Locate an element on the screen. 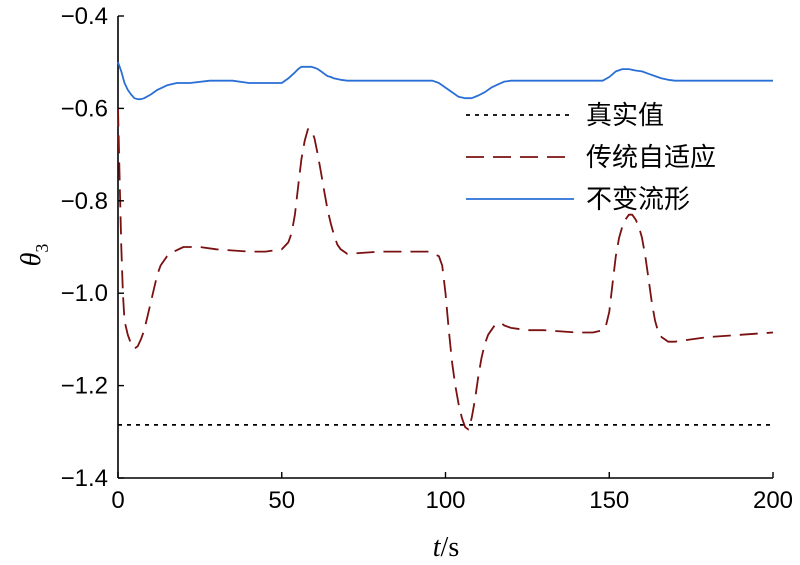 The height and width of the screenshot is (565, 800). x-tick-label: 0 is located at coordinates (117, 500).